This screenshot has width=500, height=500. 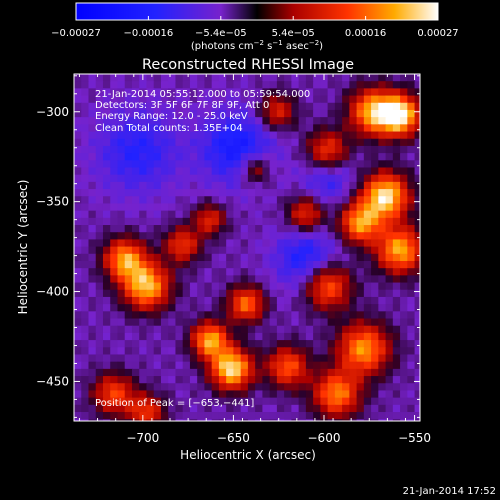 What do you see at coordinates (257, 45) in the screenshot?
I see `colorbar-units: (photons cm−2 s−1 asec−2)` at bounding box center [257, 45].